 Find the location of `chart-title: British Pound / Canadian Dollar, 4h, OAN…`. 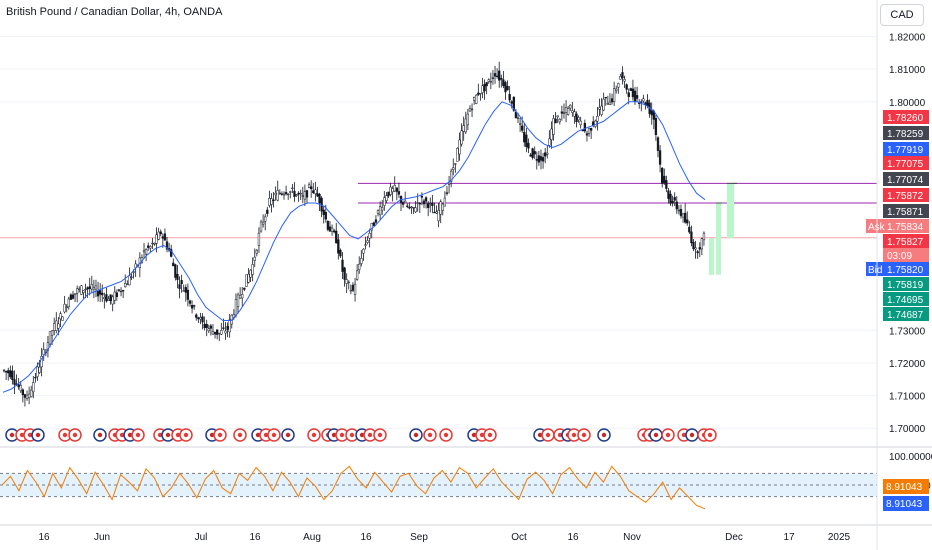

chart-title: British Pound / Canadian Dollar, 4h, OAN… is located at coordinates (114, 12).